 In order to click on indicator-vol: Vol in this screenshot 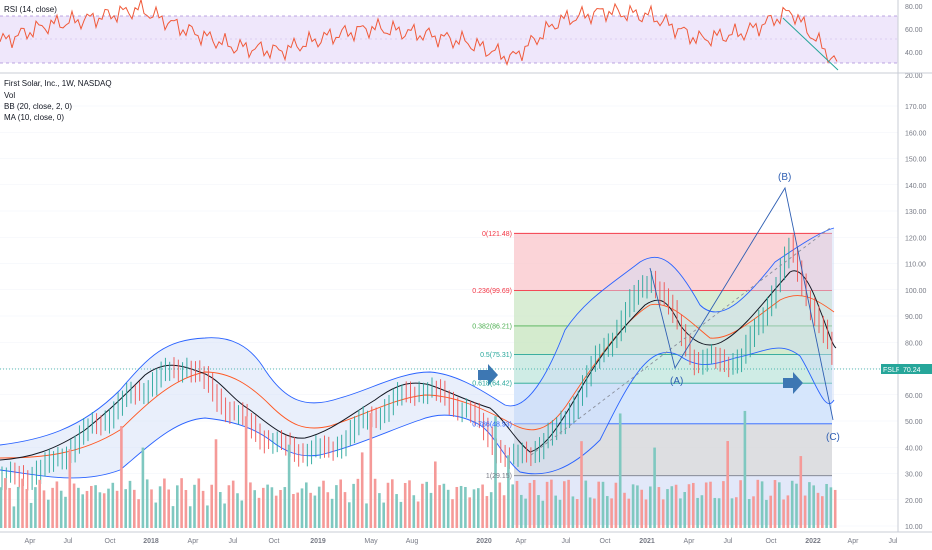, I will do `click(9, 95)`.